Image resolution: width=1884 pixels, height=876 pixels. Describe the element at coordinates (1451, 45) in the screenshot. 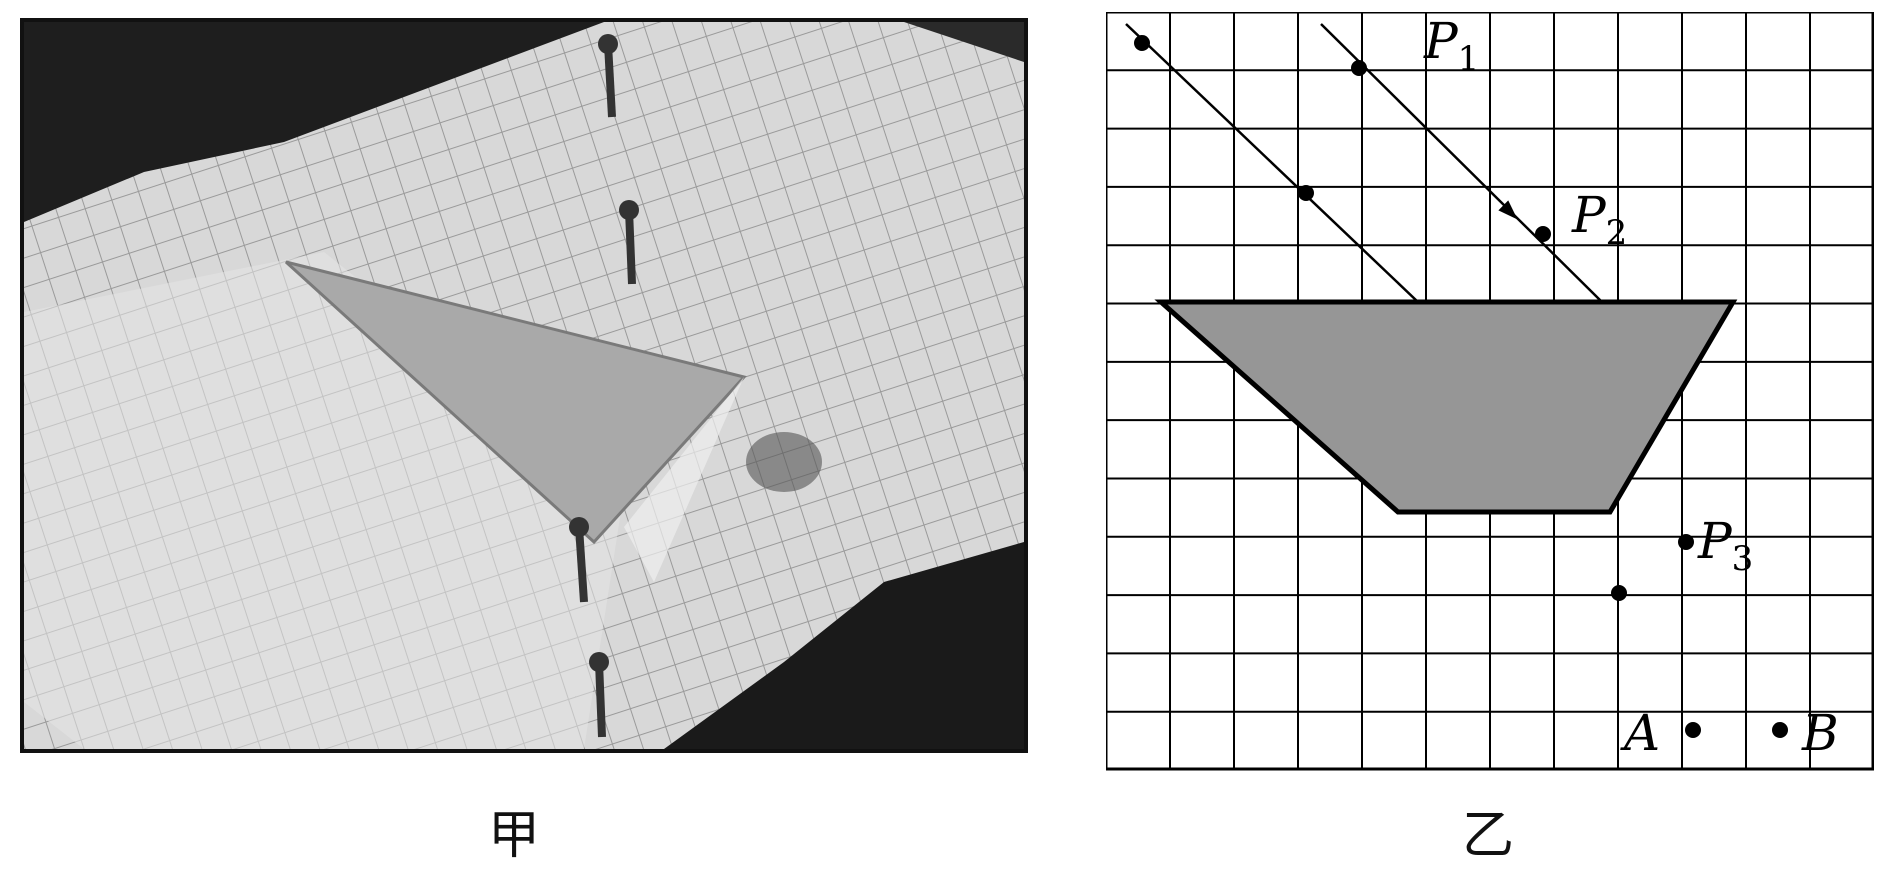

I see `label-p1: P1` at that location.